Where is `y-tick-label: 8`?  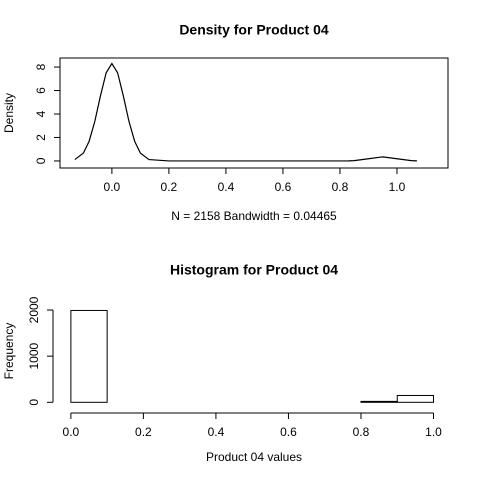
y-tick-label: 8 is located at coordinates (41, 66).